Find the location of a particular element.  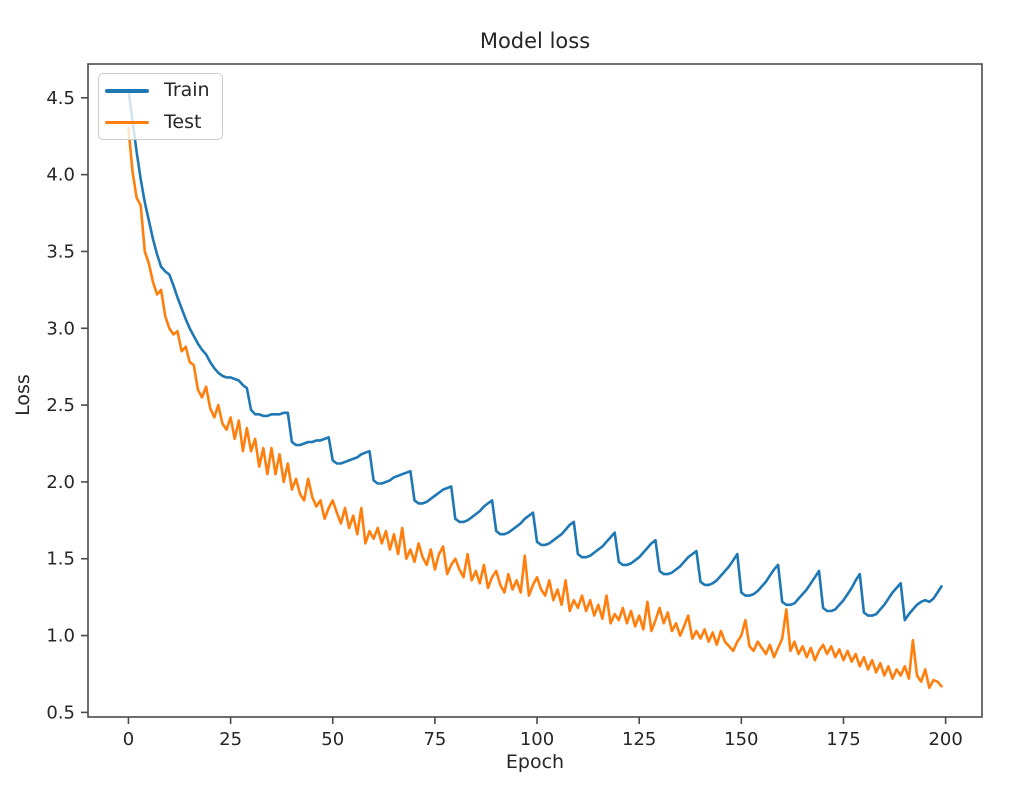

legend: Train Test is located at coordinates (160, 106).